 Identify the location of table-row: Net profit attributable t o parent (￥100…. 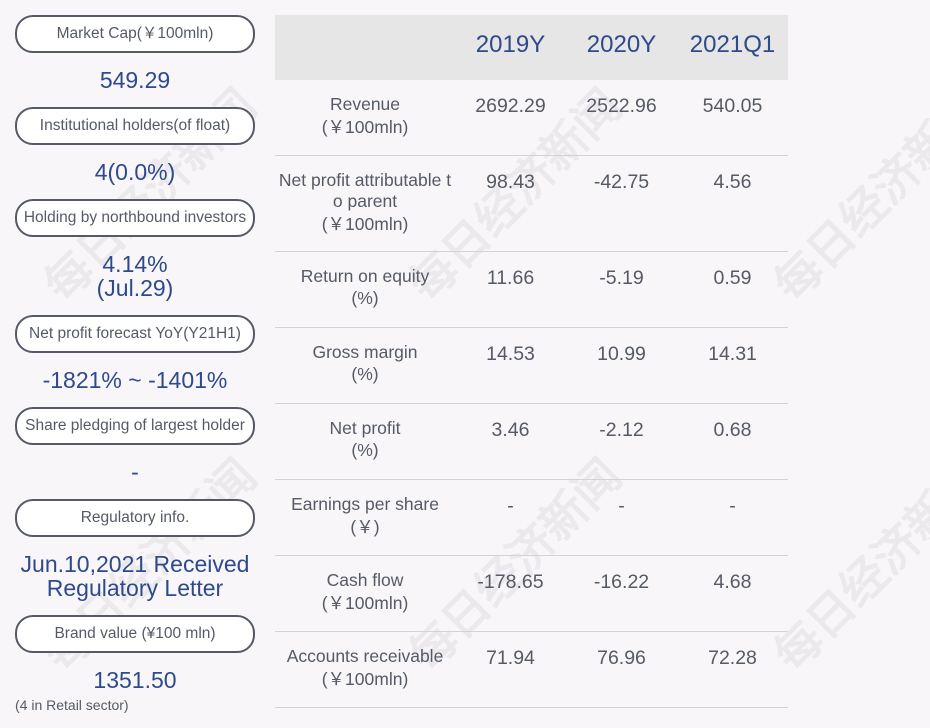
(531, 204).